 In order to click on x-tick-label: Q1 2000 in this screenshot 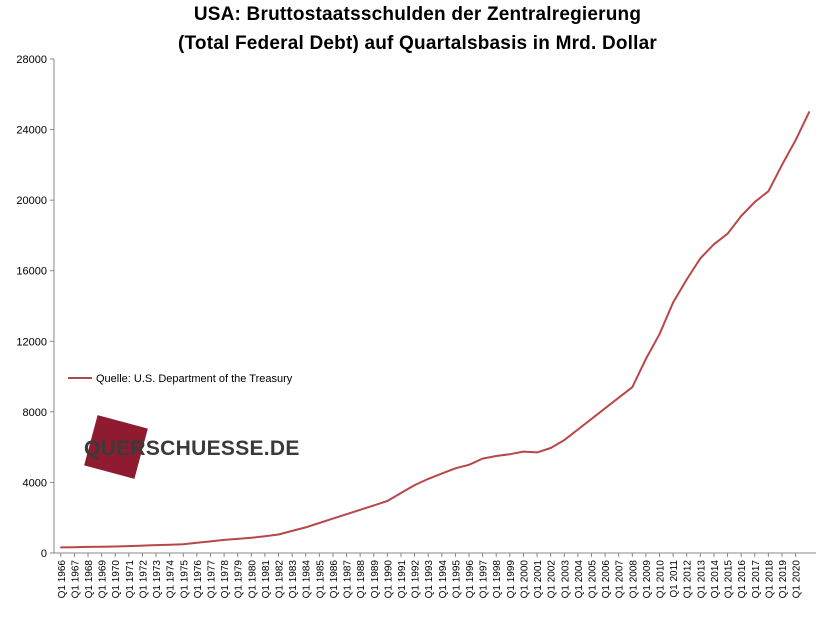, I will do `click(524, 579)`.